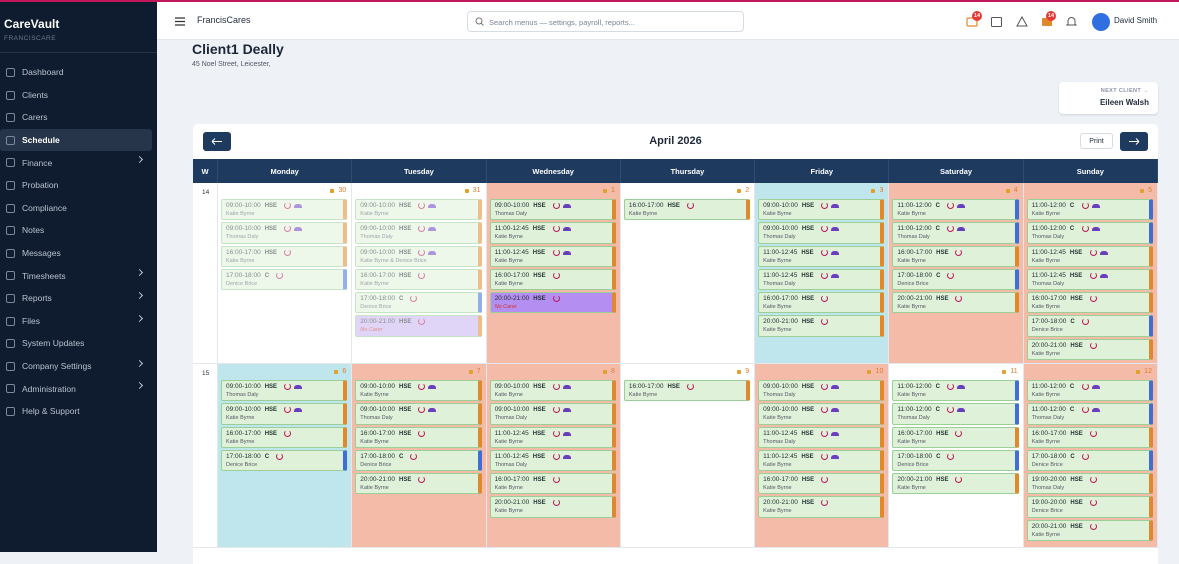 This screenshot has width=1179, height=564. Describe the element at coordinates (76, 388) in the screenshot. I see `nav-item: Administration` at that location.